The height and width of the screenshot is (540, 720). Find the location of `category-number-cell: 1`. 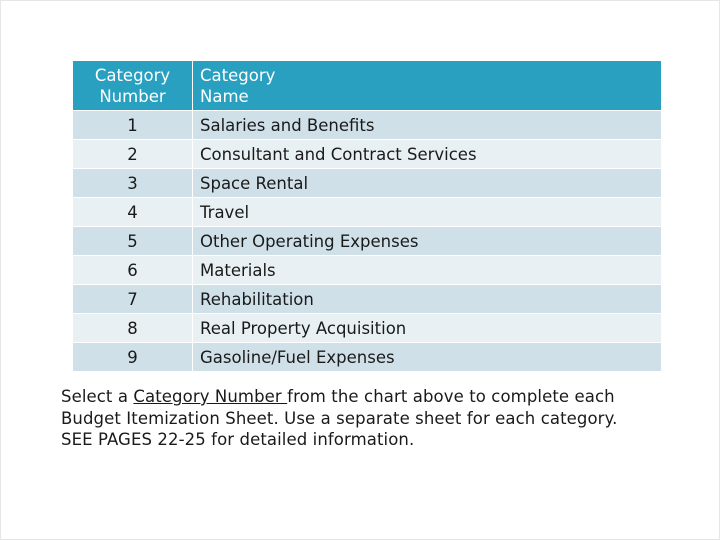

category-number-cell: 1 is located at coordinates (132, 125).